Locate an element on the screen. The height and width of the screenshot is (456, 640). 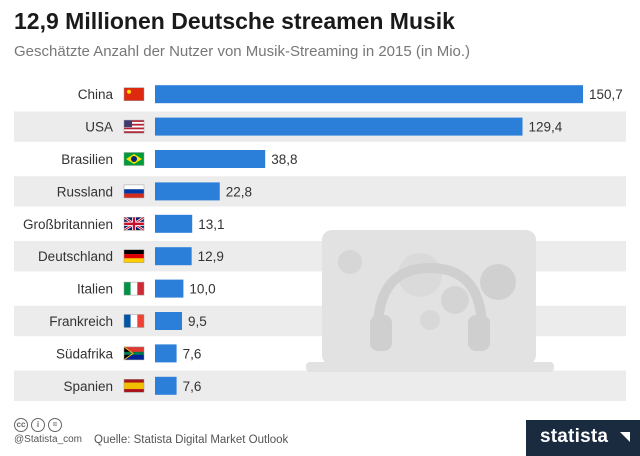
attribution-icon: i is located at coordinates (38, 425).